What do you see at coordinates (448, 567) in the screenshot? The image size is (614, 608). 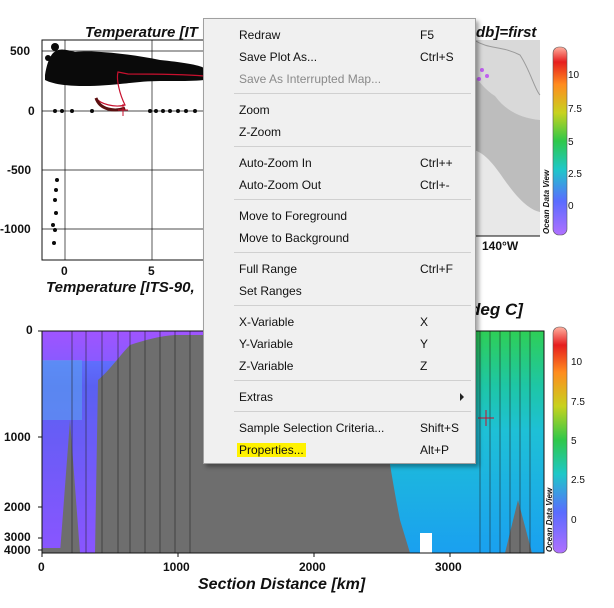 I see `sec-xtick-3000: 3000` at bounding box center [448, 567].